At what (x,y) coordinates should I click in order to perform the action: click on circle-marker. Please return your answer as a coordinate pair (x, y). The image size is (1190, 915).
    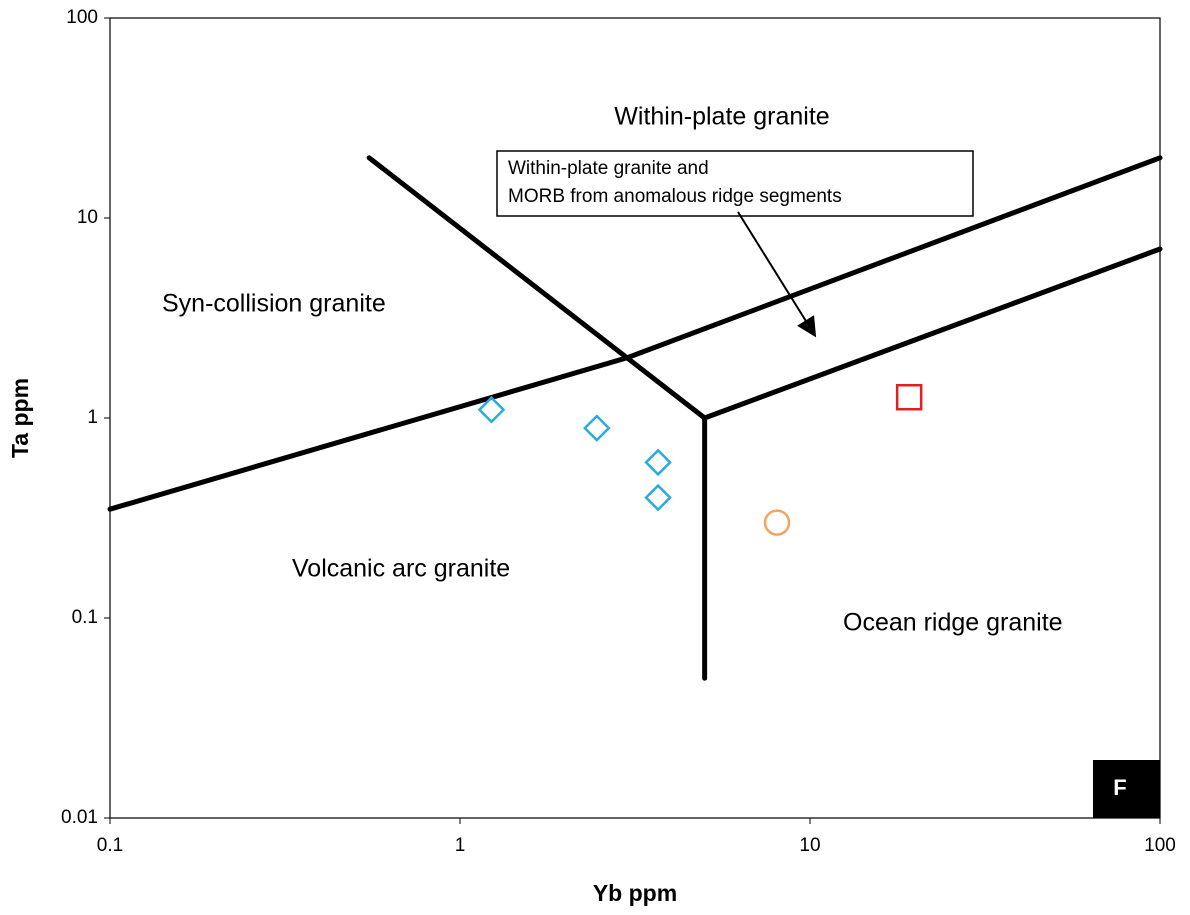
    Looking at the image, I should click on (777, 522).